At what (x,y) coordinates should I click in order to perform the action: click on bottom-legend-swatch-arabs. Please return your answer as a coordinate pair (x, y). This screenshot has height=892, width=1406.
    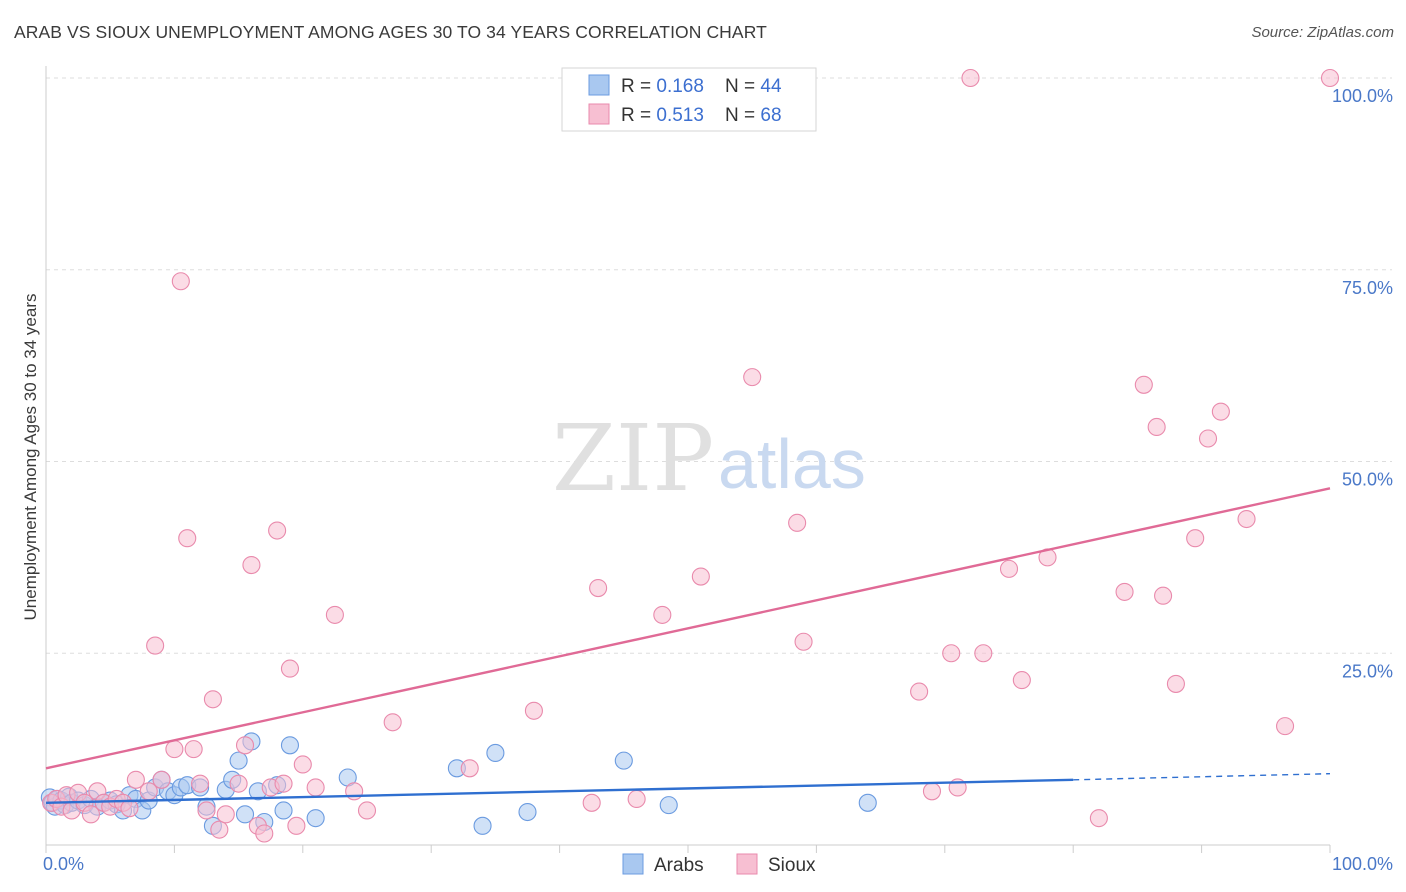
    Looking at the image, I should click on (633, 864).